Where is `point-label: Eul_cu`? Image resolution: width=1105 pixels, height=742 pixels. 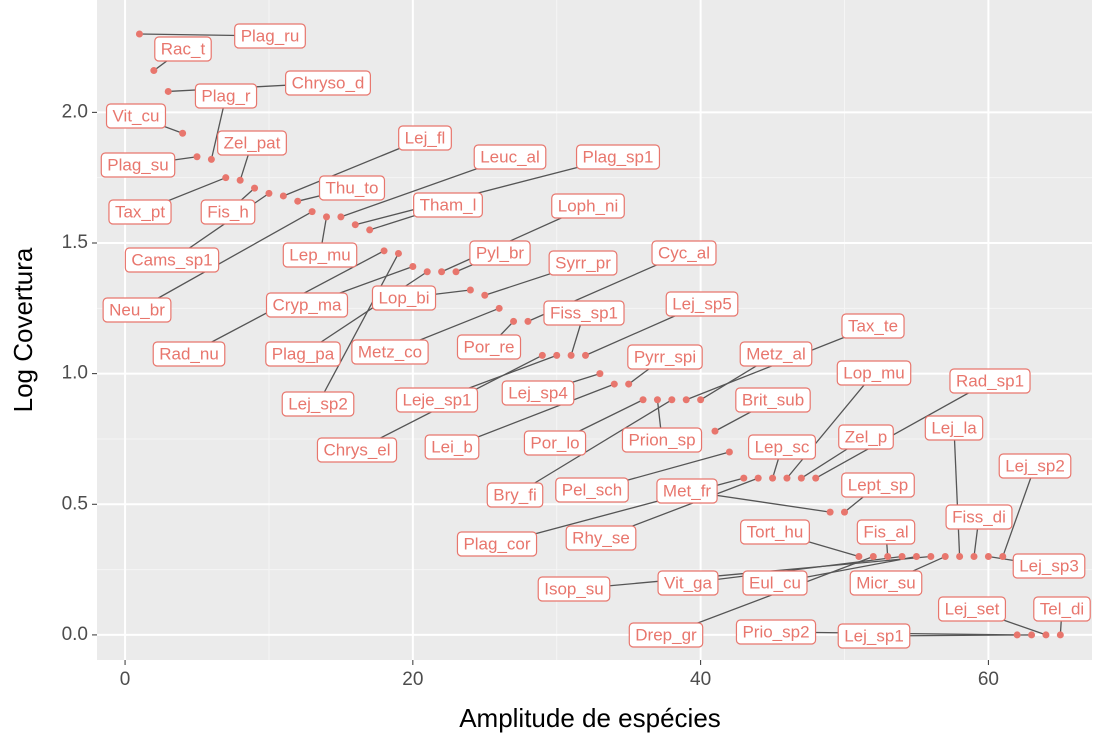 point-label: Eul_cu is located at coordinates (775, 582).